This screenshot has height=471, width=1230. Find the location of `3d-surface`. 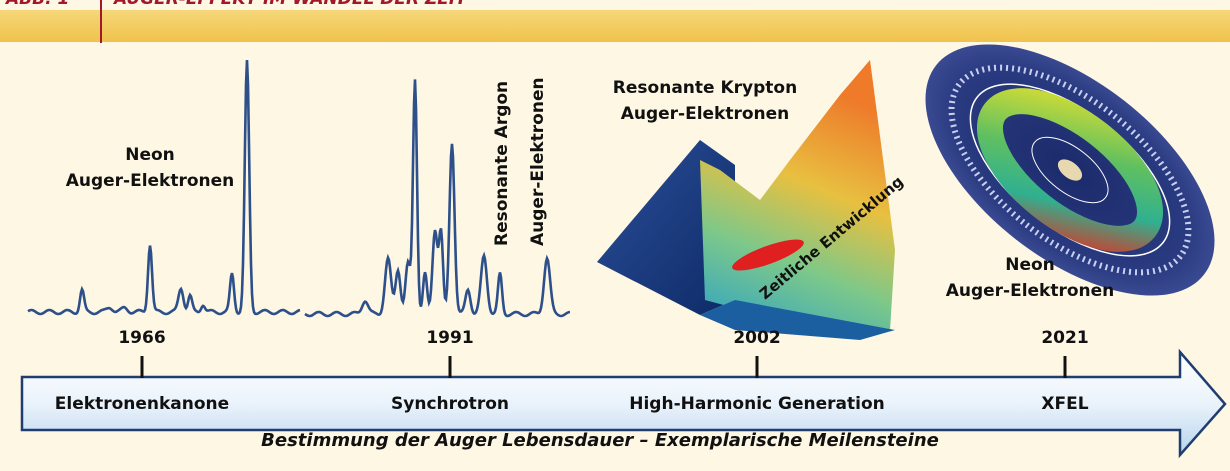

3d-surface is located at coordinates (746, 200).